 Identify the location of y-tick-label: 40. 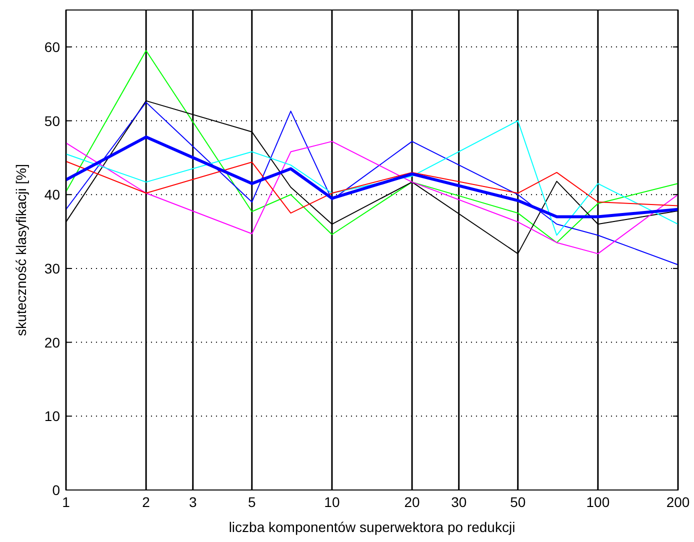
(52, 194).